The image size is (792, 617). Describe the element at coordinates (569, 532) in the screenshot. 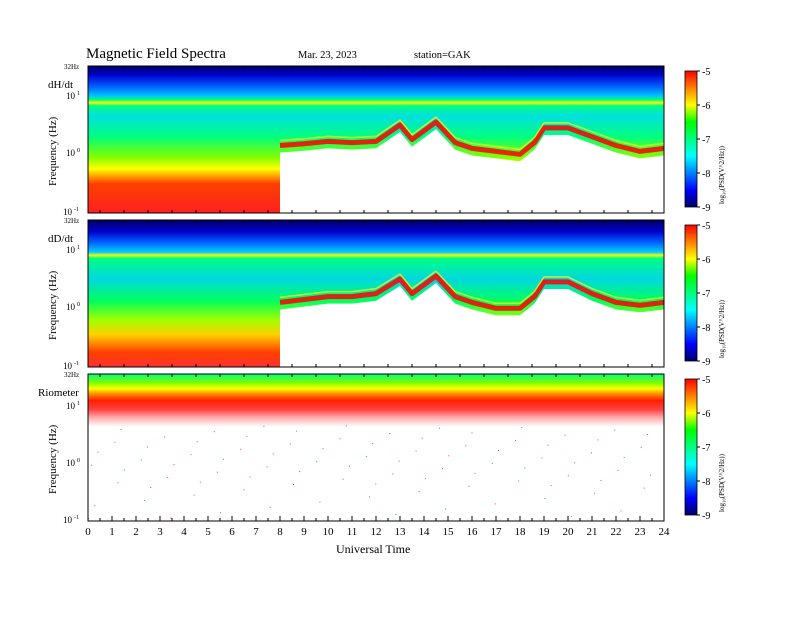

I see `x-tick-label: 20` at that location.